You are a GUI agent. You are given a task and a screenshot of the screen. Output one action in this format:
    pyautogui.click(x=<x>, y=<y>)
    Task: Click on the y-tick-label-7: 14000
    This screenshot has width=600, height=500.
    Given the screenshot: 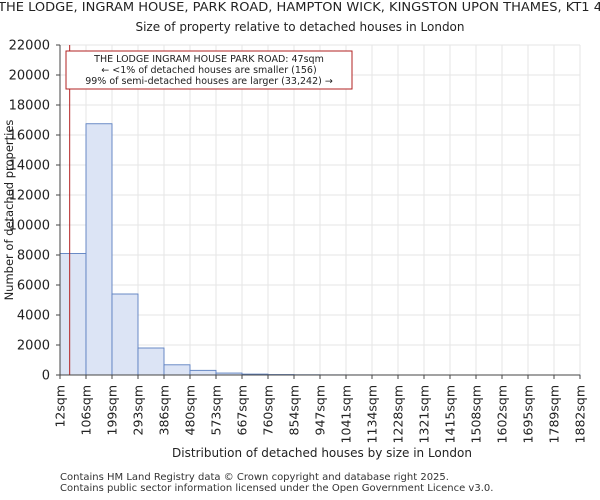 What is the action you would take?
    pyautogui.click(x=29, y=166)
    